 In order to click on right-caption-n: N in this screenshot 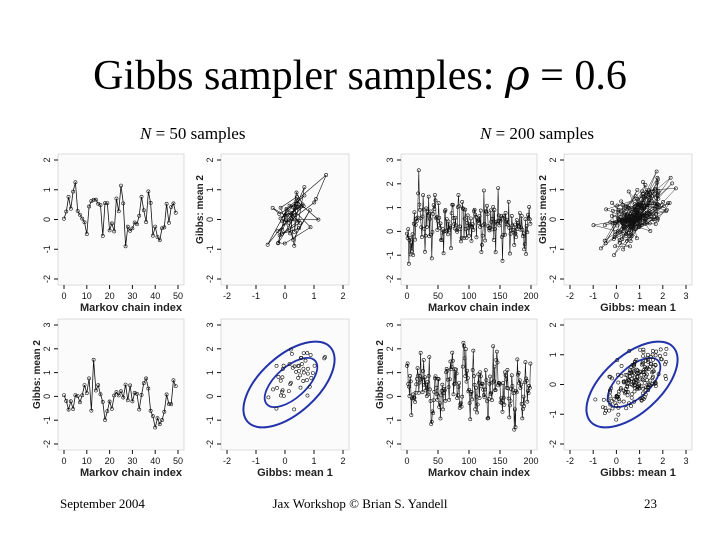, I will do `click(486, 133)`.